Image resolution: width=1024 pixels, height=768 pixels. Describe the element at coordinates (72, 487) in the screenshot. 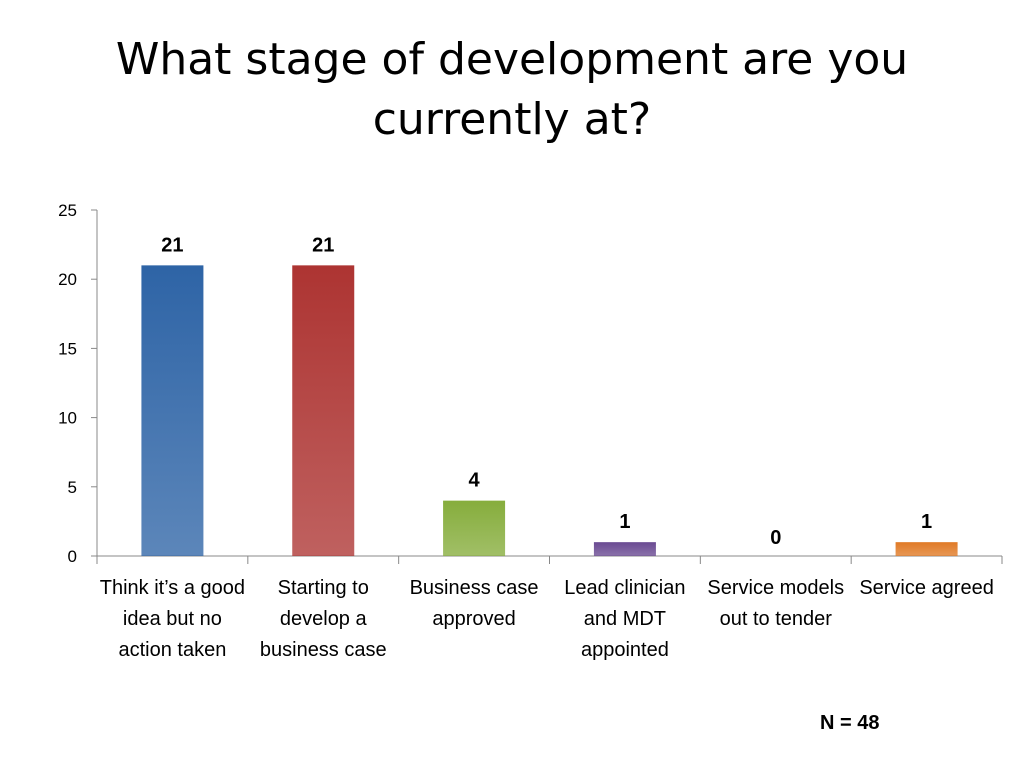

I see `y-tick-label: 5` at that location.